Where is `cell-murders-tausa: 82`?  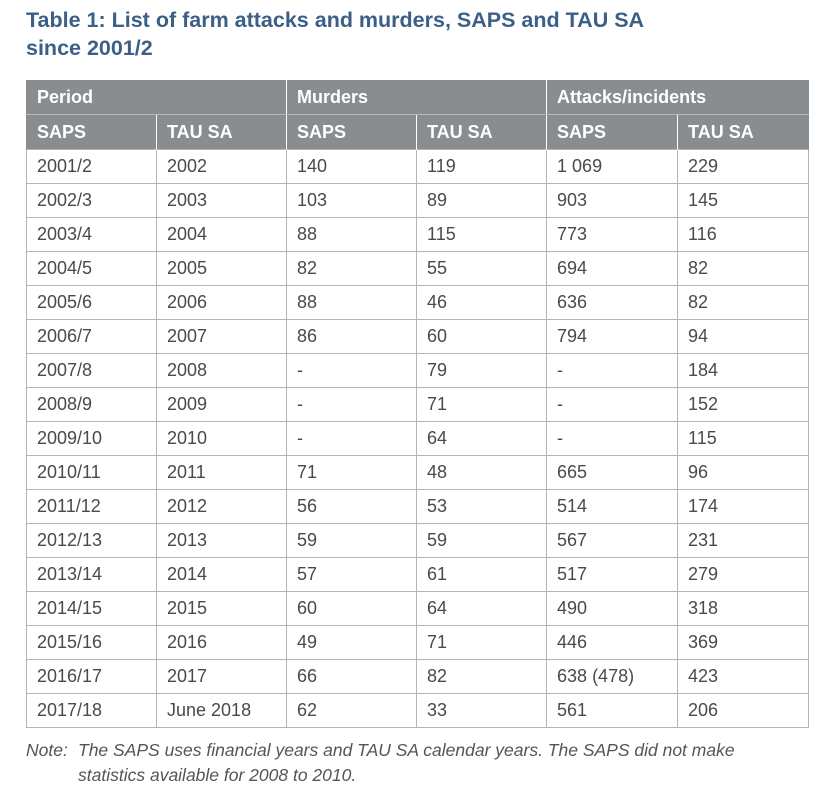
cell-murders-tausa: 82 is located at coordinates (482, 676).